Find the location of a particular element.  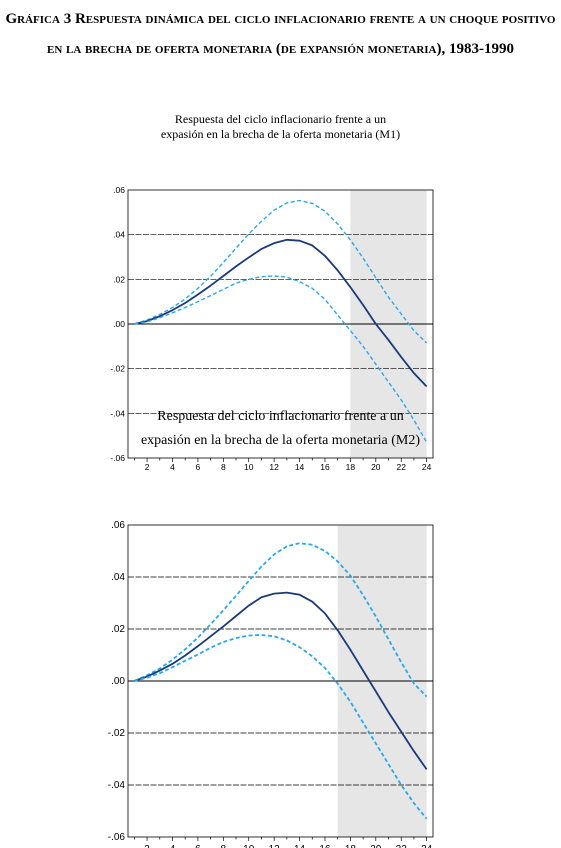

x-tick-label-m1: 10 is located at coordinates (249, 467).